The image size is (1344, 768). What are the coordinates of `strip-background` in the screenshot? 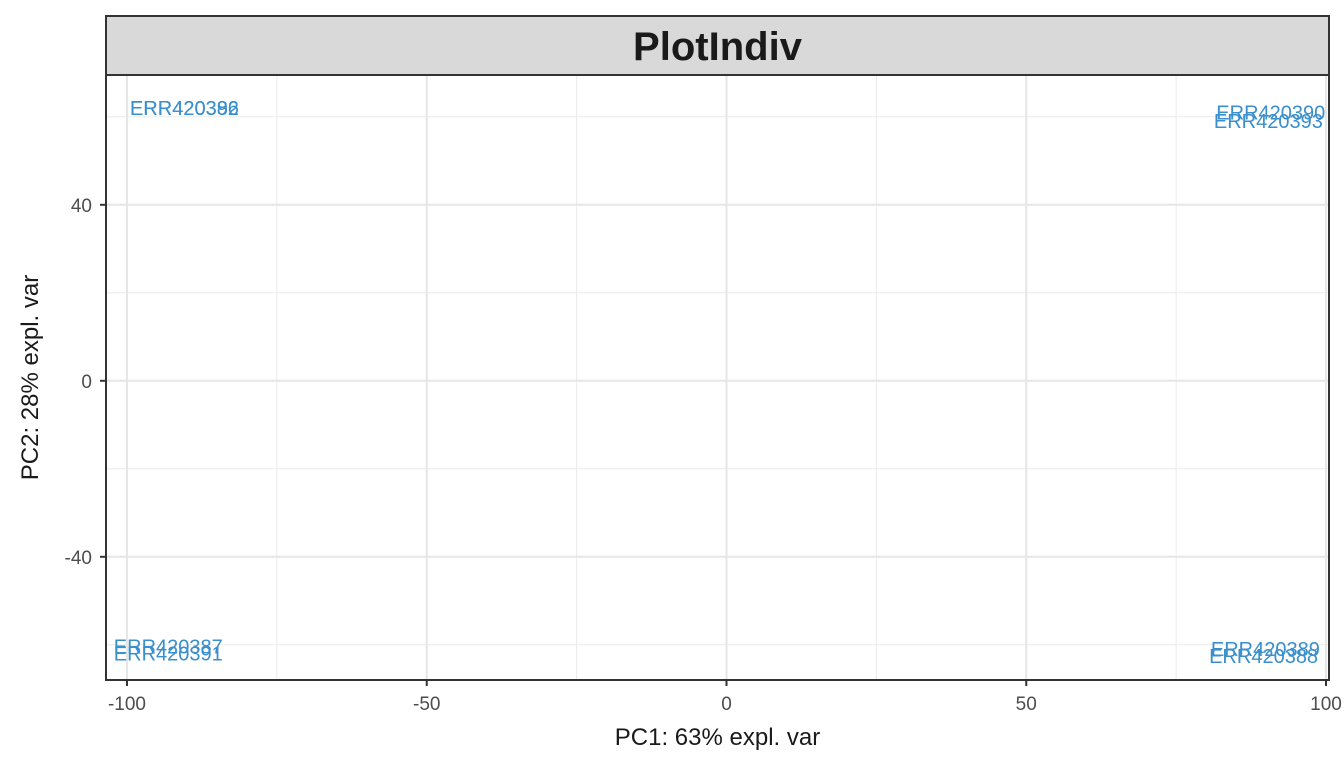 It's located at (717, 45).